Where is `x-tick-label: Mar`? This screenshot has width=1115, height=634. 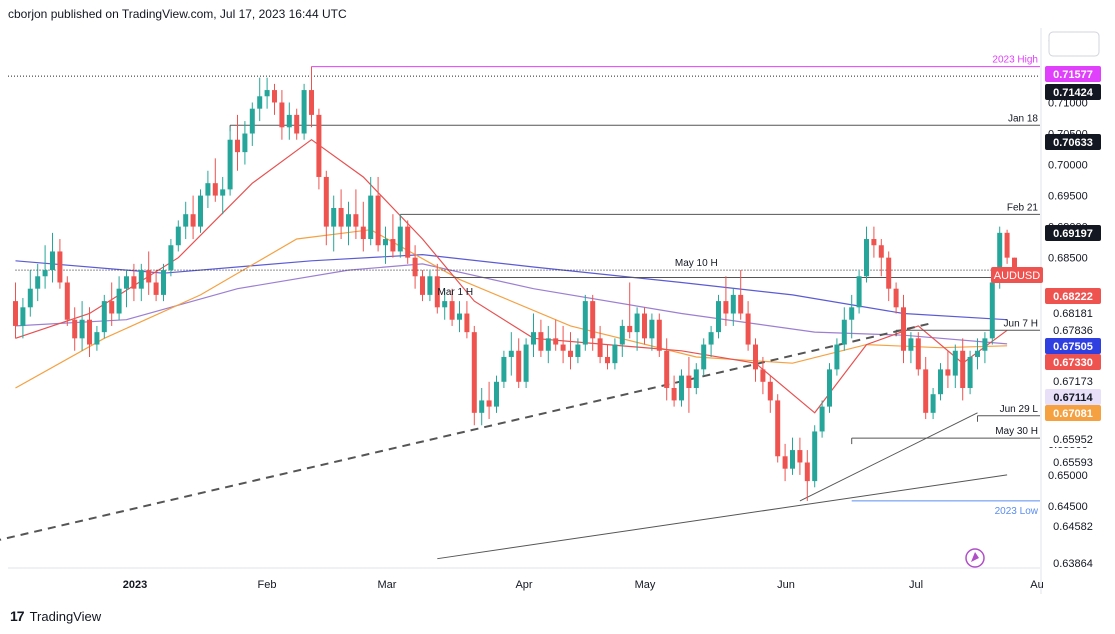
x-tick-label: Mar is located at coordinates (387, 585).